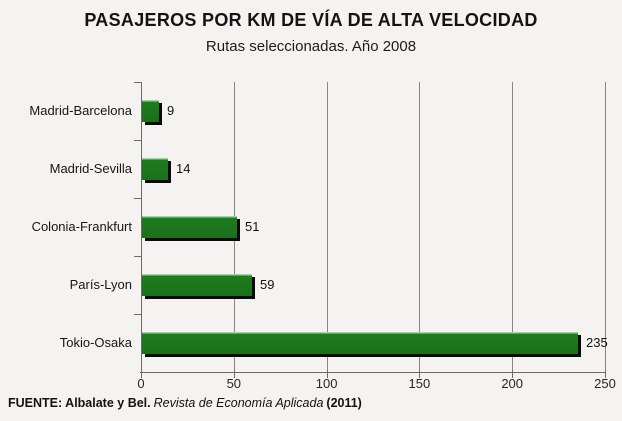 The height and width of the screenshot is (421, 622). Describe the element at coordinates (605, 383) in the screenshot. I see `x-tick-label: 250` at that location.